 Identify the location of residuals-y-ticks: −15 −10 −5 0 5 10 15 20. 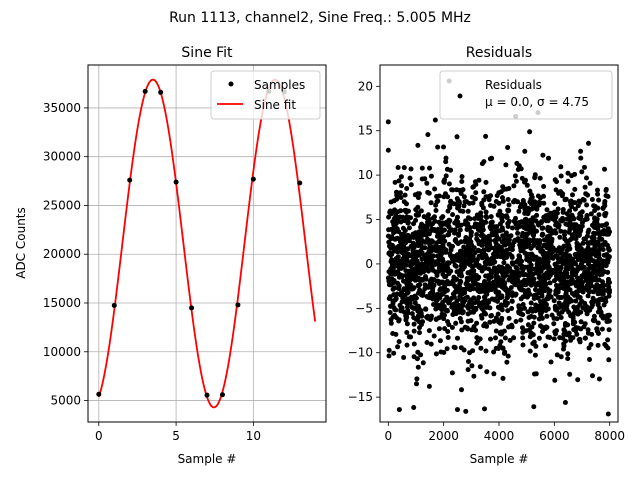
(364, 241).